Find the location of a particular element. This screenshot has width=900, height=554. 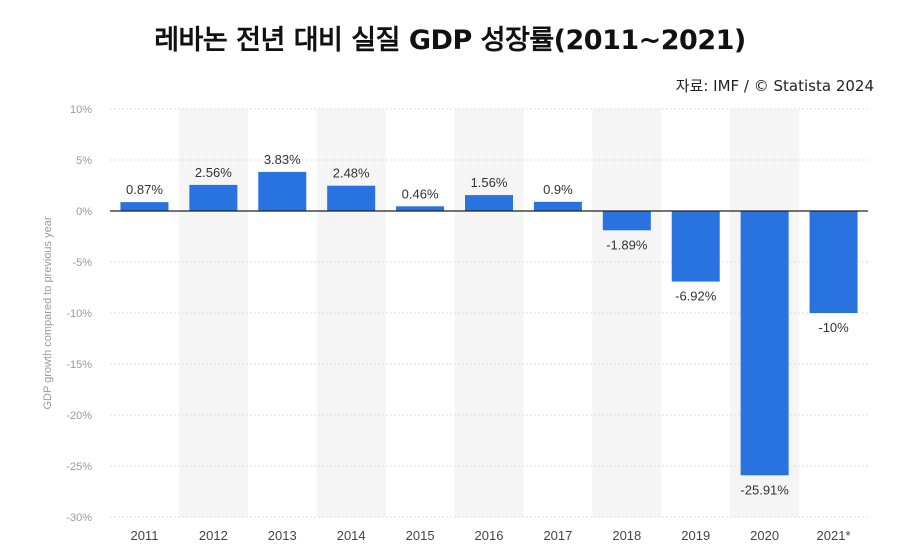

y-tick-label: -10% is located at coordinates (79, 314).